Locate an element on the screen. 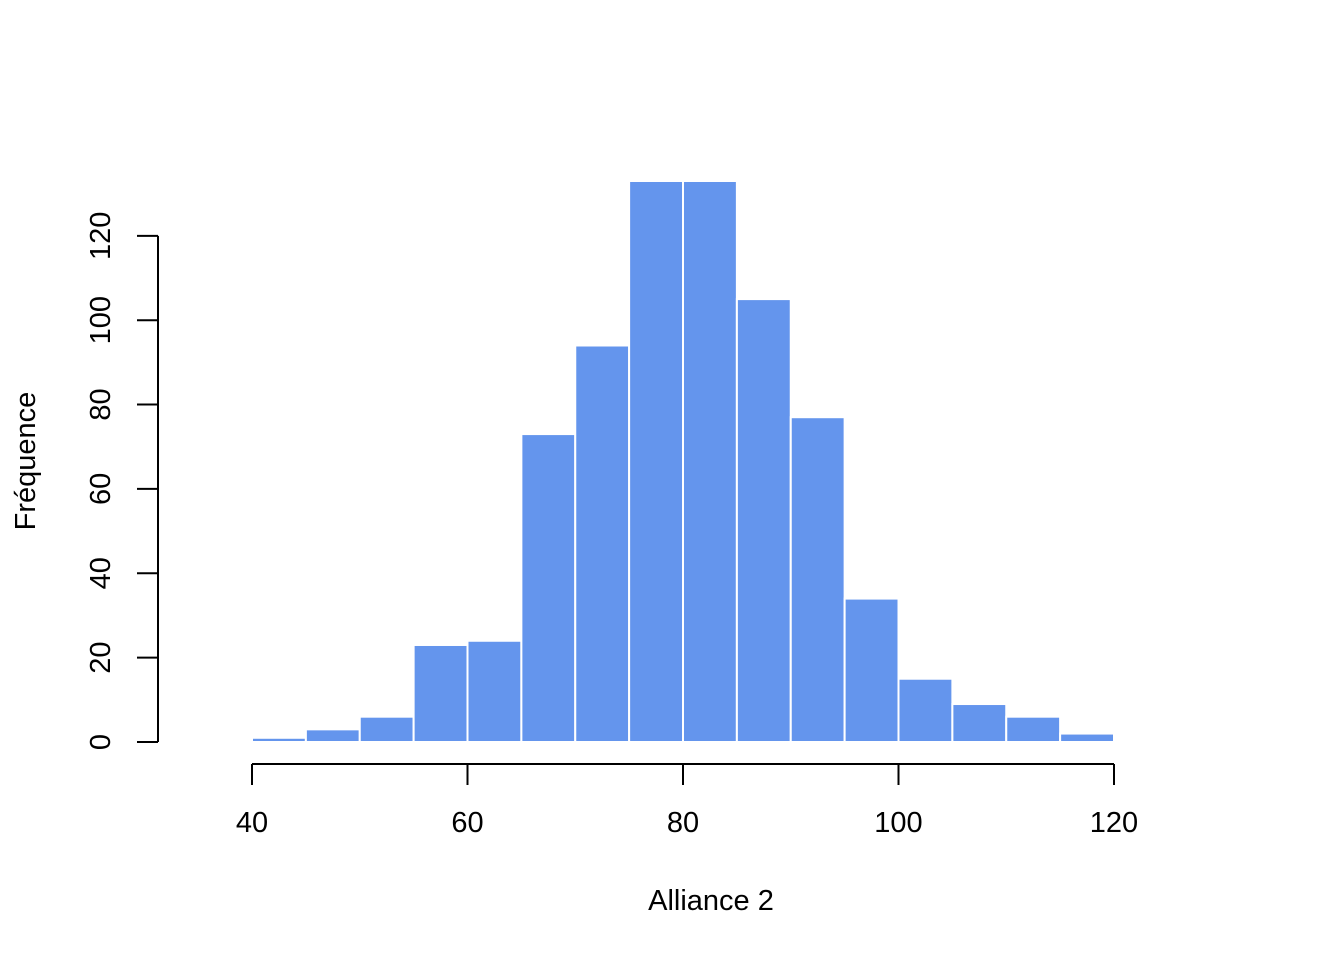  y-tick-label-20: 20 is located at coordinates (101, 658).